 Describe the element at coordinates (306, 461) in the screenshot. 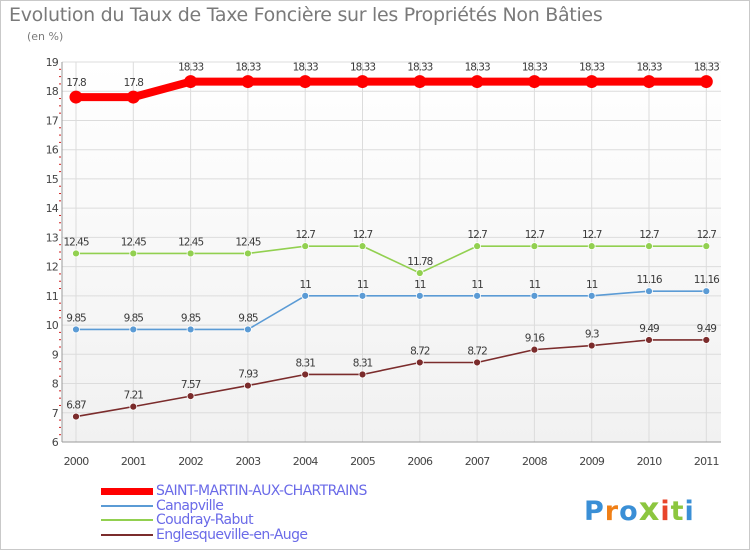

I see `x-tick-label: 2004` at that location.